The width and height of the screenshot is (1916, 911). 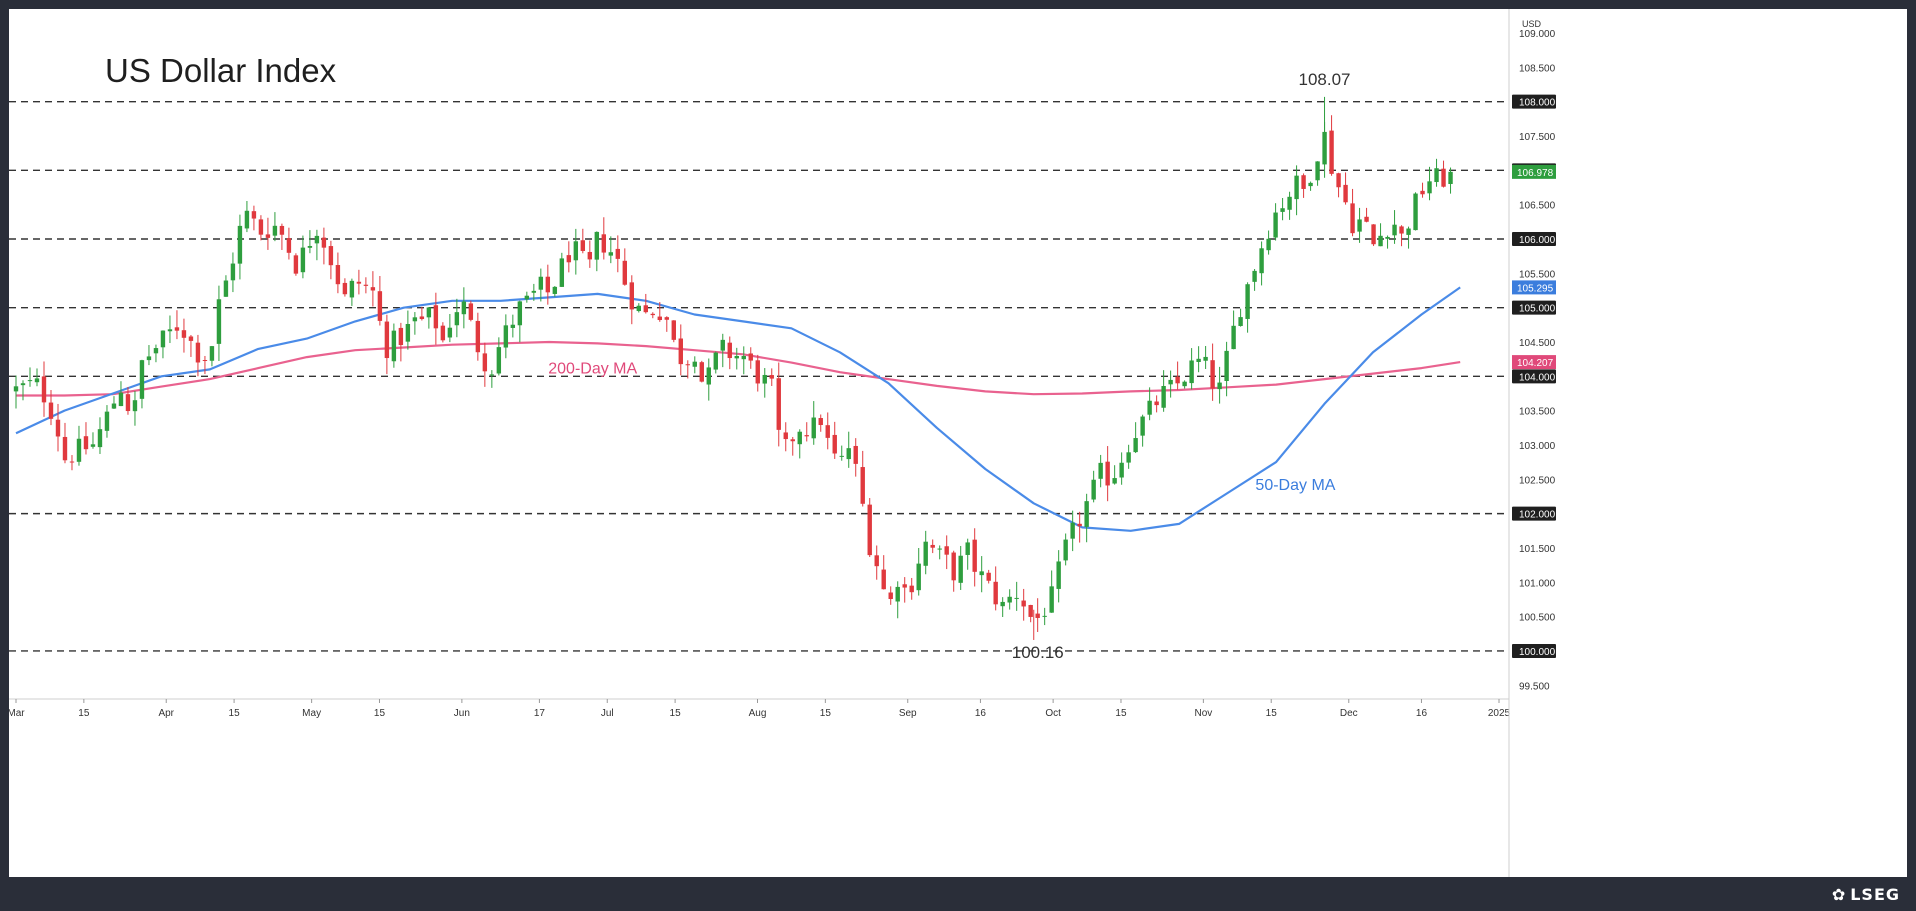 I want to click on lseg-logo-icon: ✿, so click(x=1839, y=894).